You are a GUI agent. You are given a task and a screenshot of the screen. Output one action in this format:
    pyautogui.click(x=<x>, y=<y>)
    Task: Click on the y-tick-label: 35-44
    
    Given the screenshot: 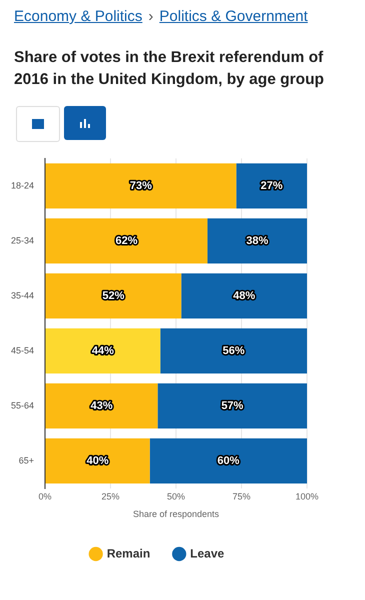 What is the action you would take?
    pyautogui.click(x=22, y=295)
    